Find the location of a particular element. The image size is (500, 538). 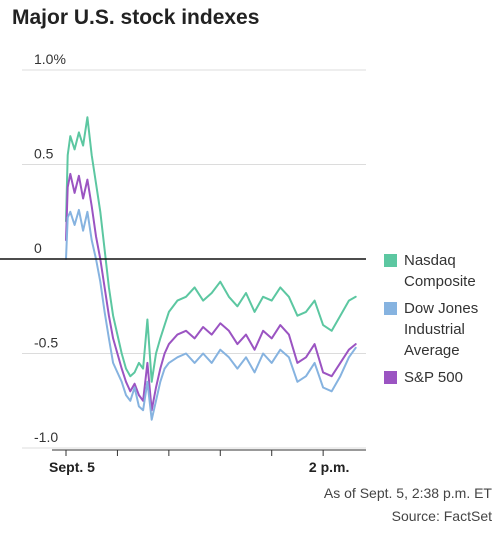

legend-item-dow: Dow Jones Industrial Average is located at coordinates (440, 329).